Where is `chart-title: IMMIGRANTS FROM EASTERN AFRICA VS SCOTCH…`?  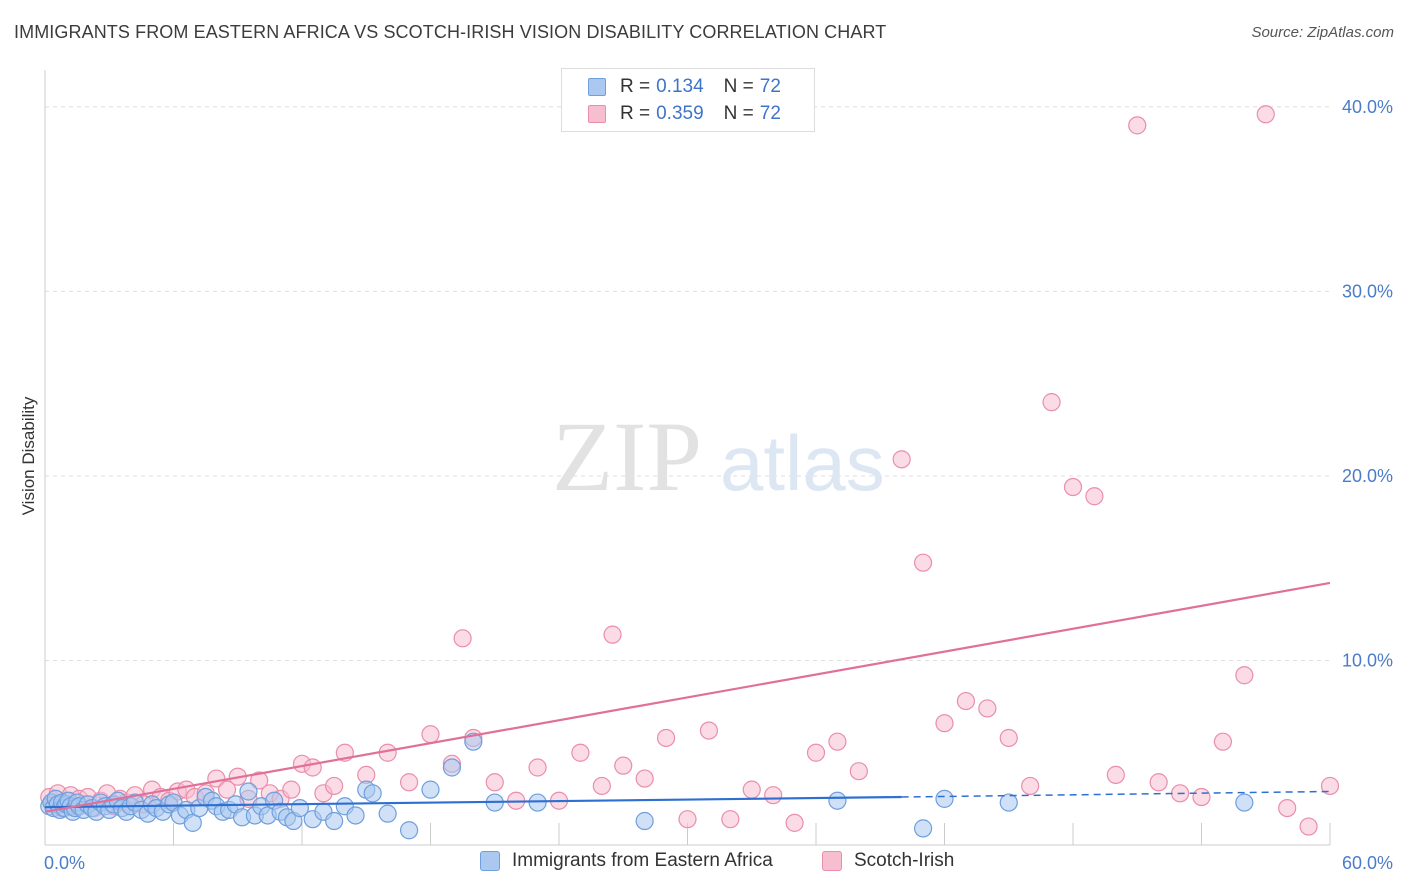 chart-title: IMMIGRANTS FROM EASTERN AFRICA VS SCOTCH… is located at coordinates (450, 32).